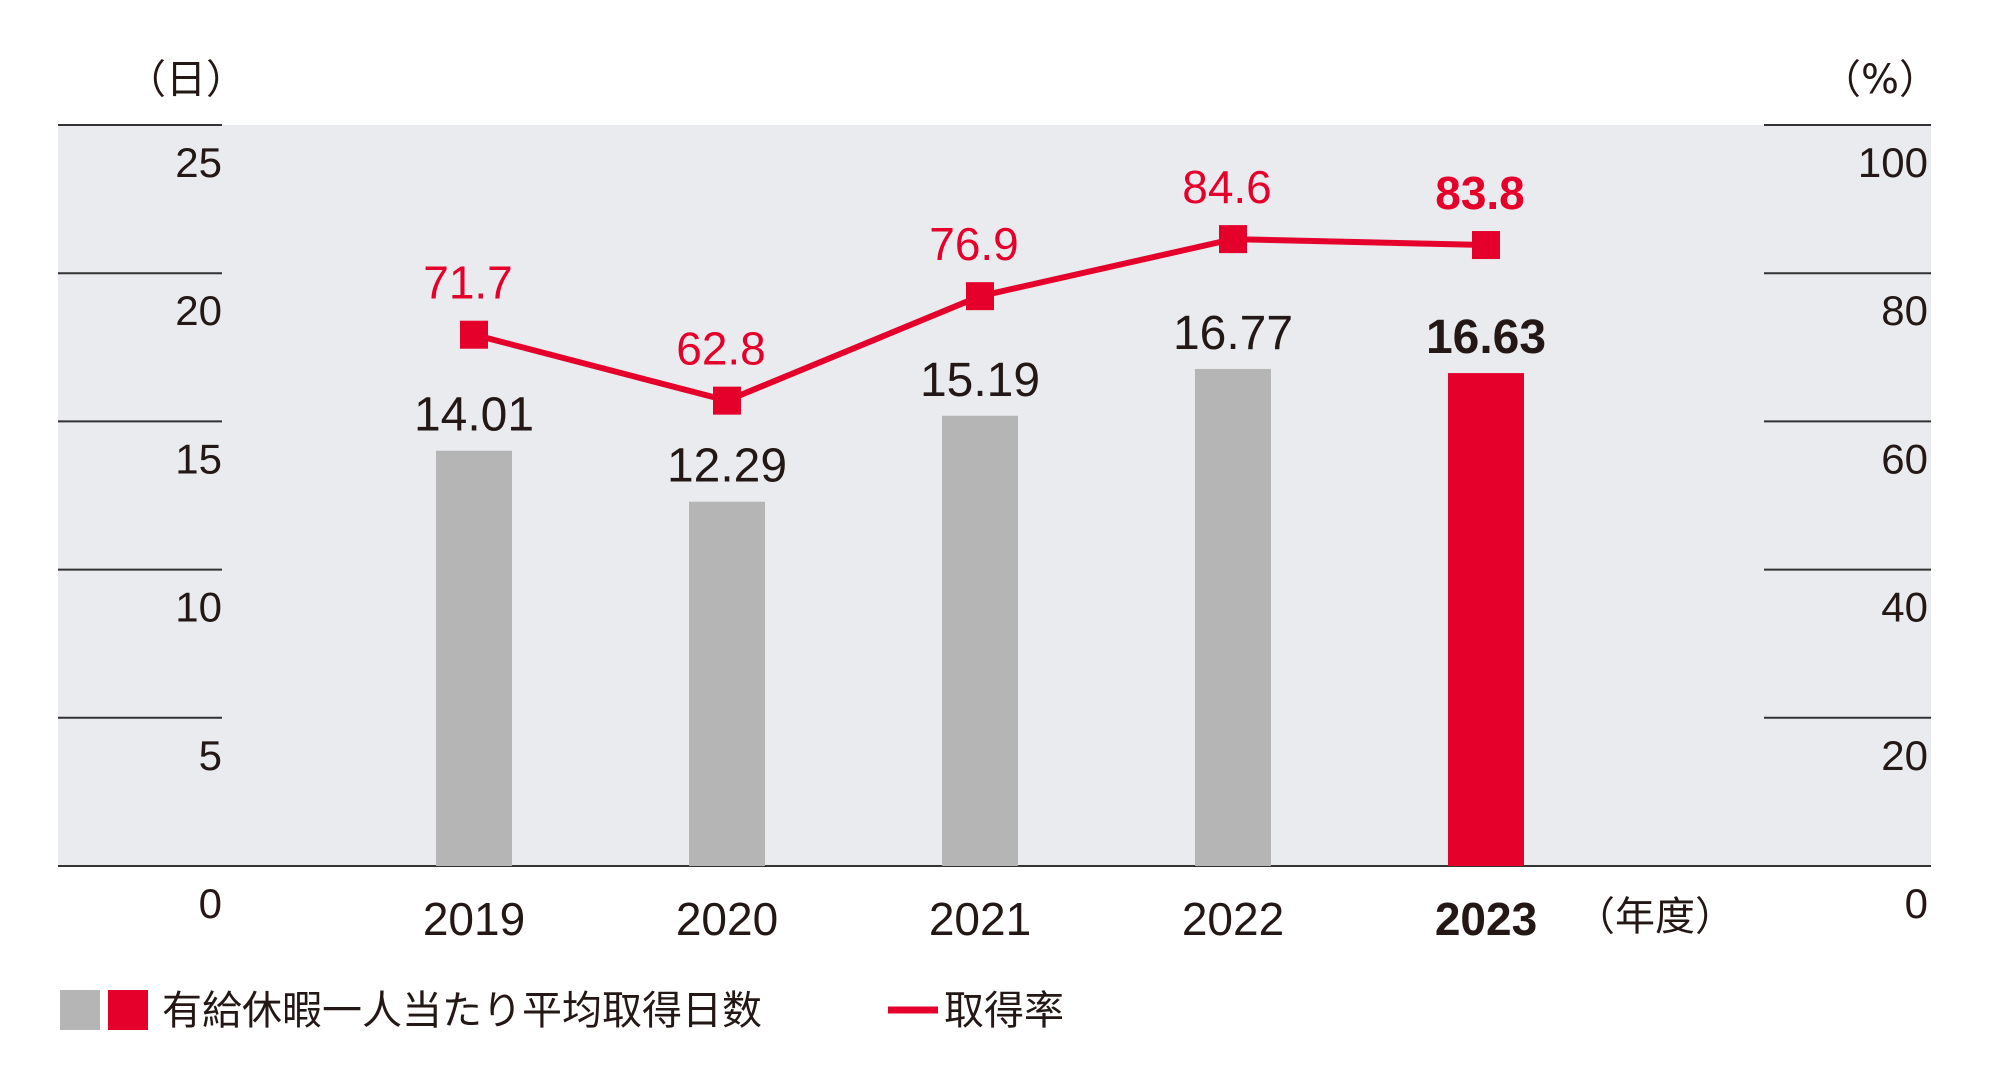 The width and height of the screenshot is (1989, 1081). What do you see at coordinates (128, 1010) in the screenshot?
I see `legend-swatch-bar-highlight` at bounding box center [128, 1010].